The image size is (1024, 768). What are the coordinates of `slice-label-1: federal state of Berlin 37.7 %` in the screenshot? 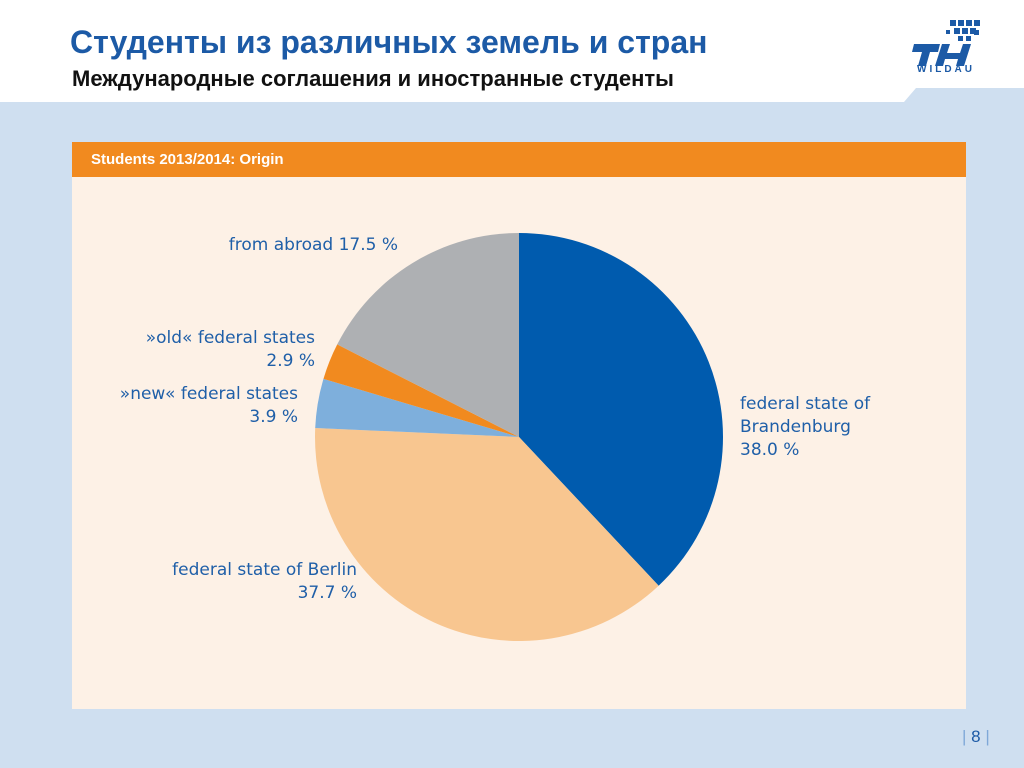 It's located at (264, 581).